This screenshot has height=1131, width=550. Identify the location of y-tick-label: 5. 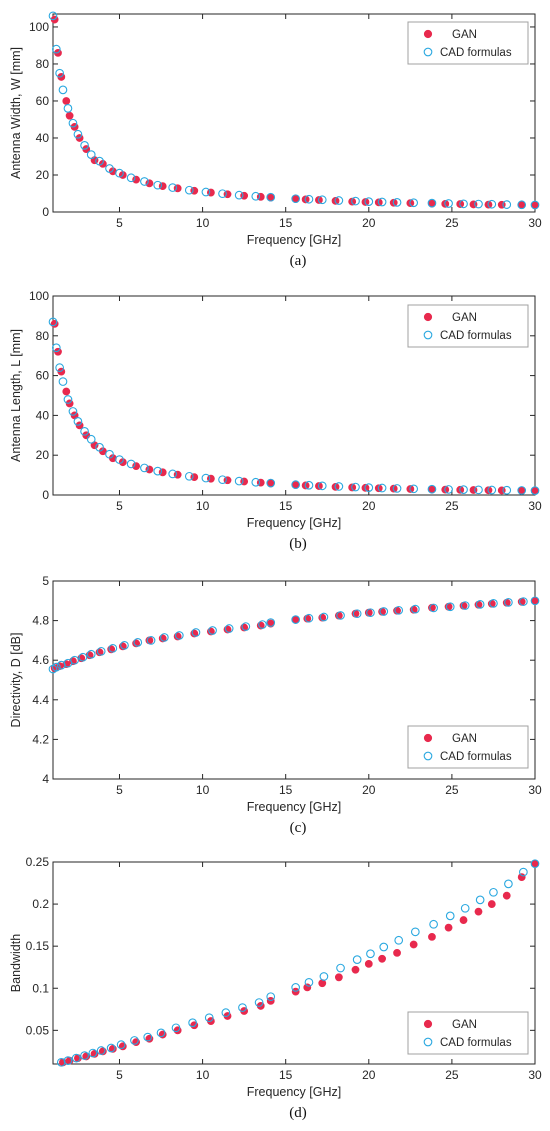
(45, 581).